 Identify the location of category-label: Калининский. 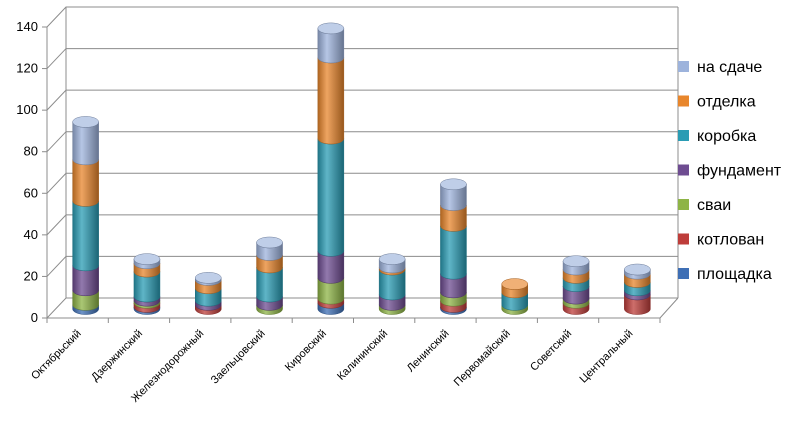
(362, 355).